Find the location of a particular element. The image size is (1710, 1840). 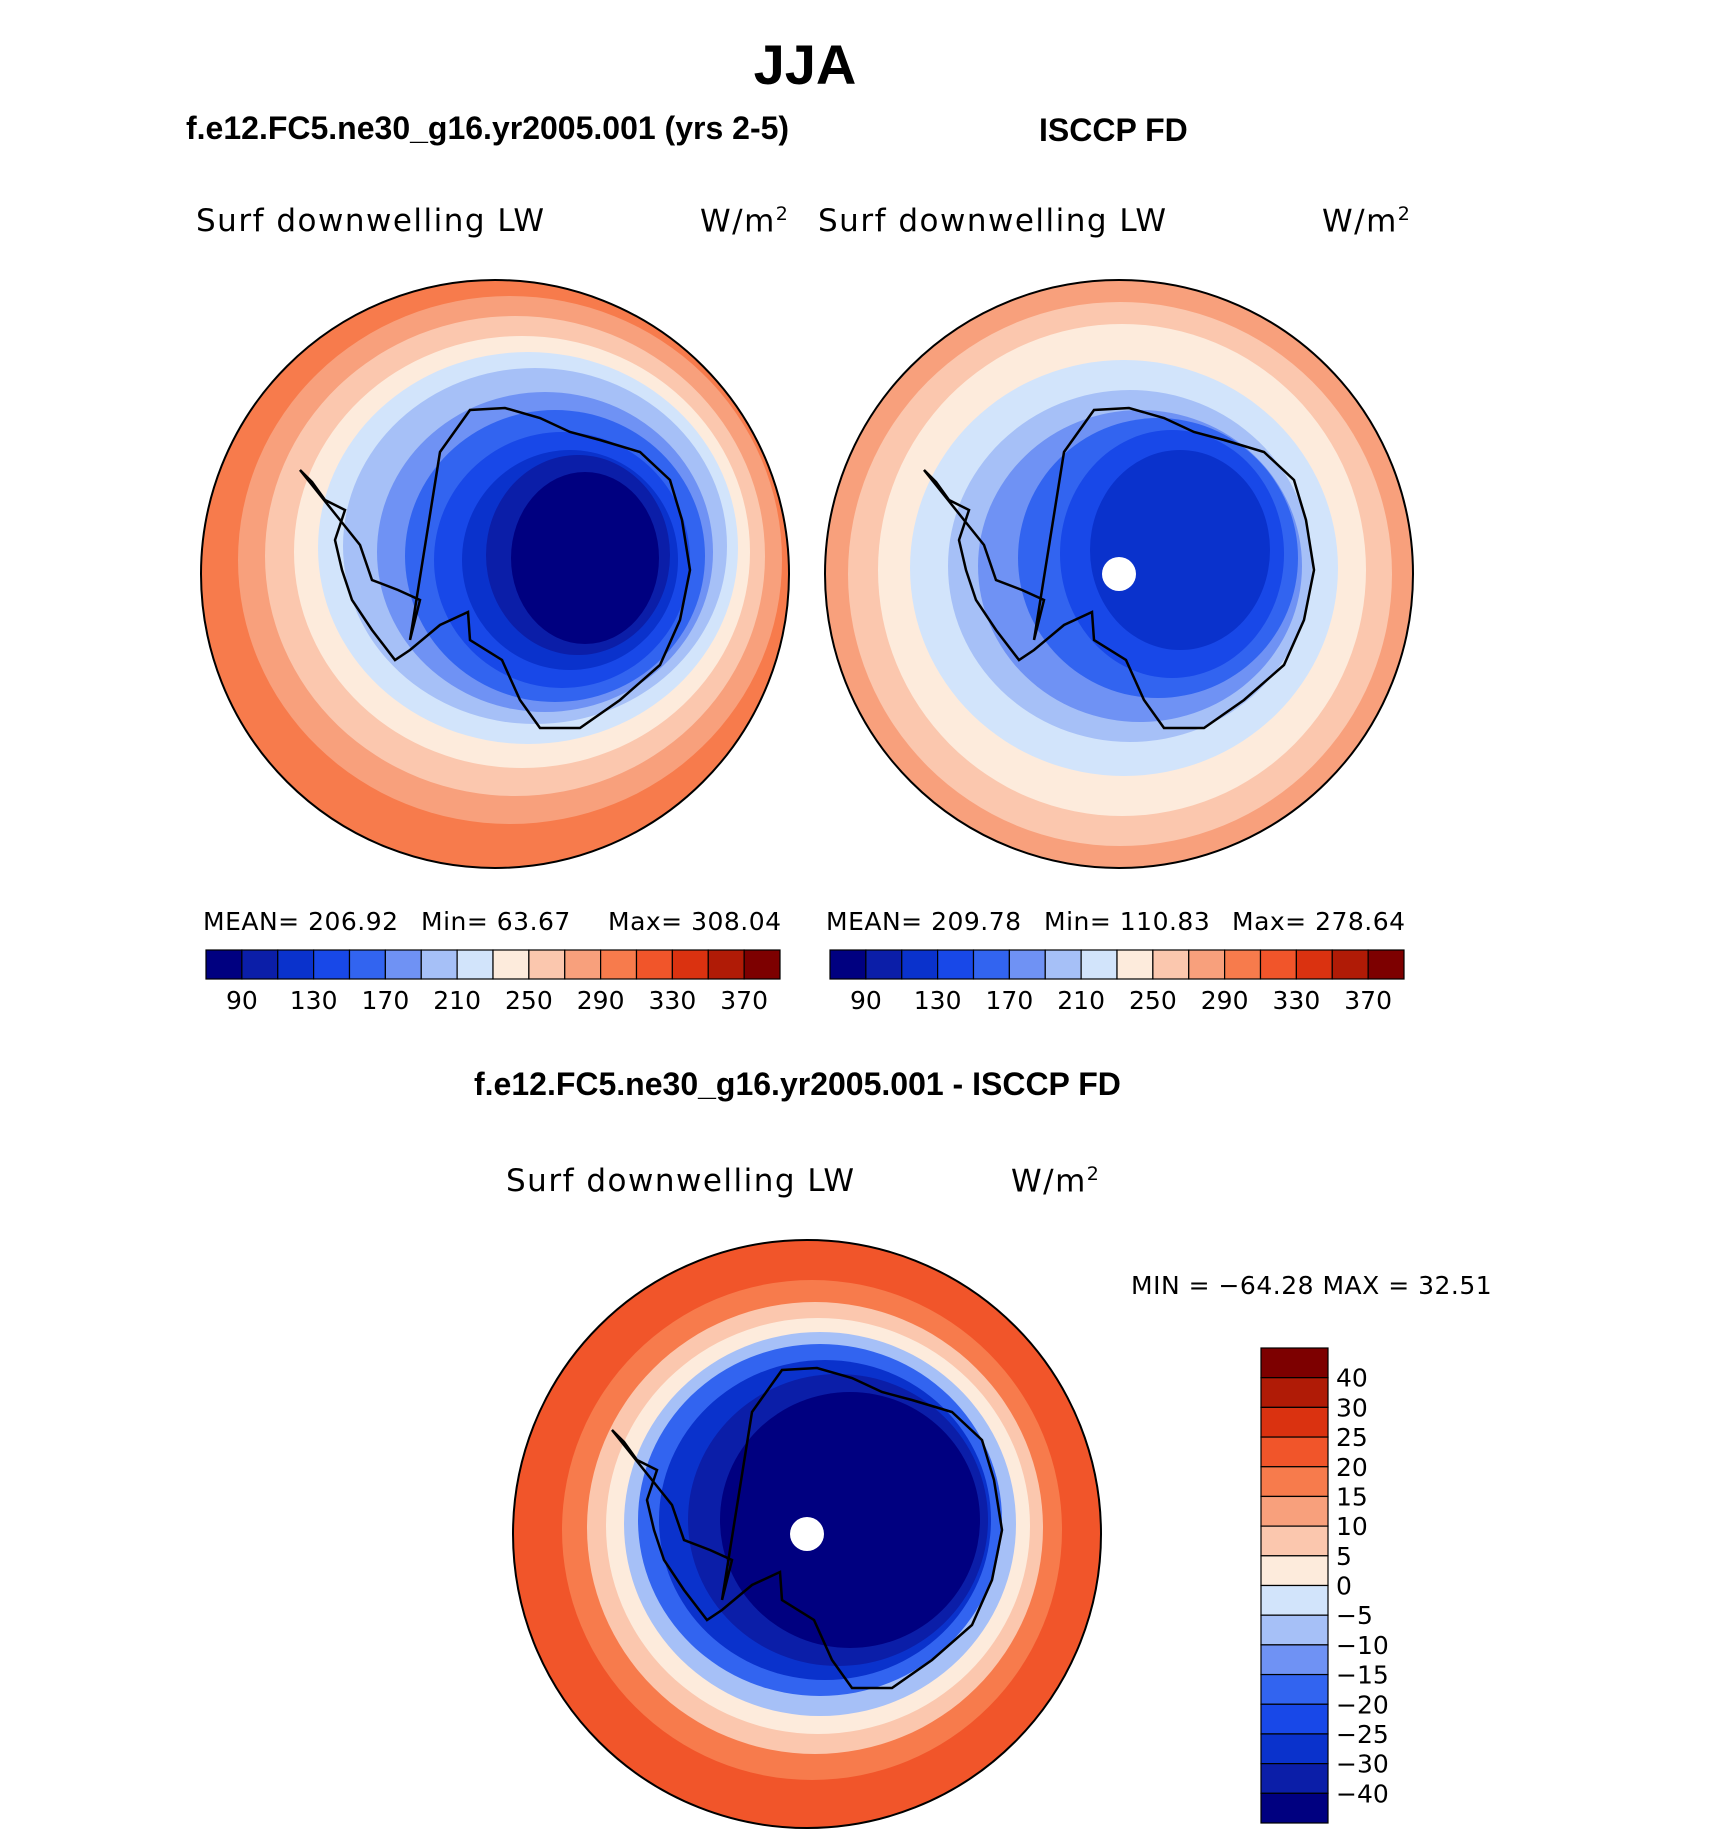

diff-coastline is located at coordinates (807, 1528).